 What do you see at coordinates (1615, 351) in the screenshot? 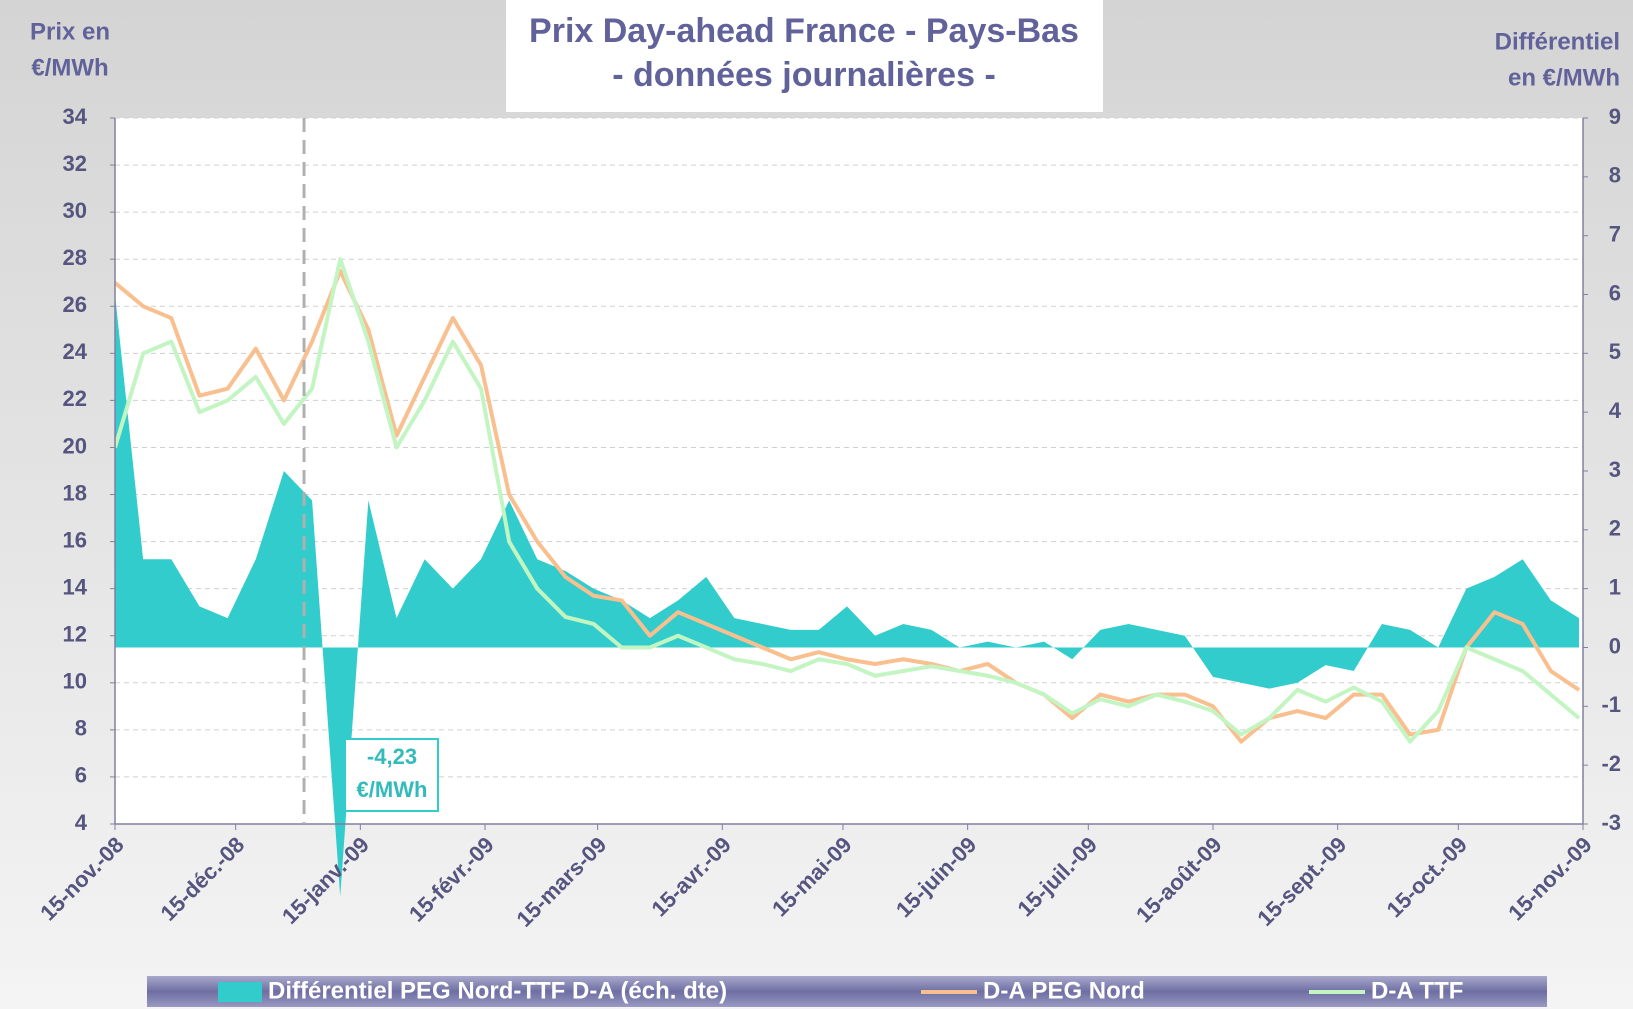
I see `y2-tick-label: 5` at bounding box center [1615, 351].